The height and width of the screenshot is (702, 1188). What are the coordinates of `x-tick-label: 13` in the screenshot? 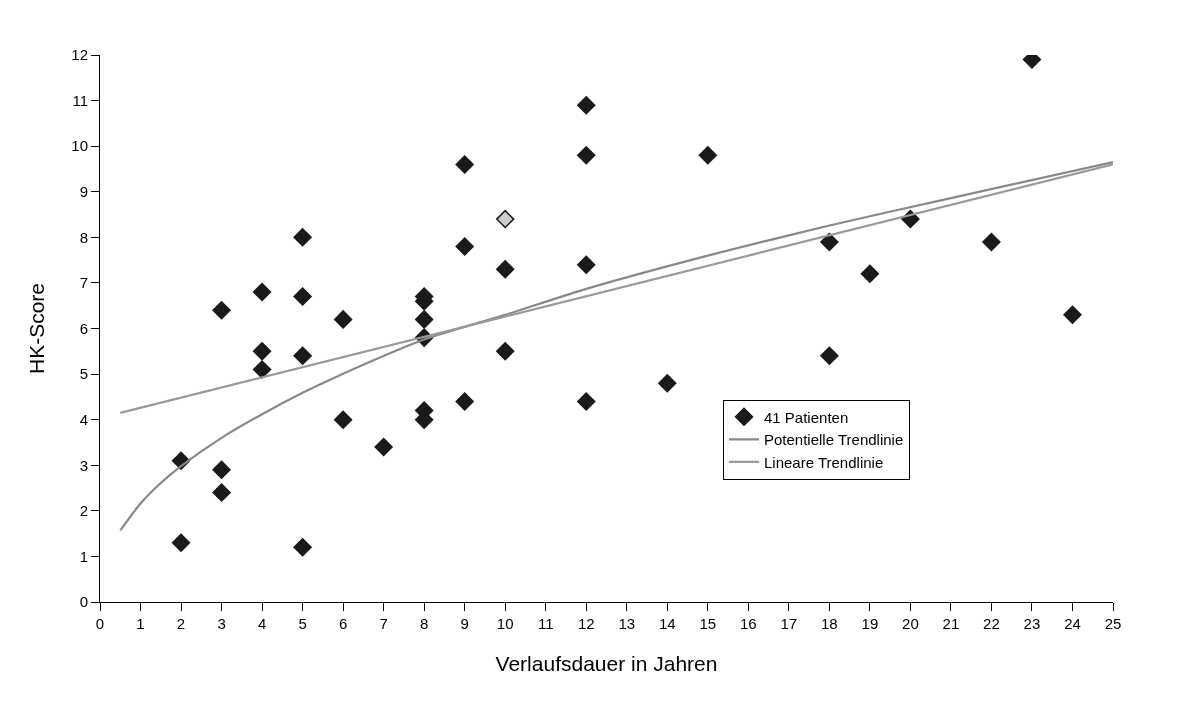 It's located at (627, 623).